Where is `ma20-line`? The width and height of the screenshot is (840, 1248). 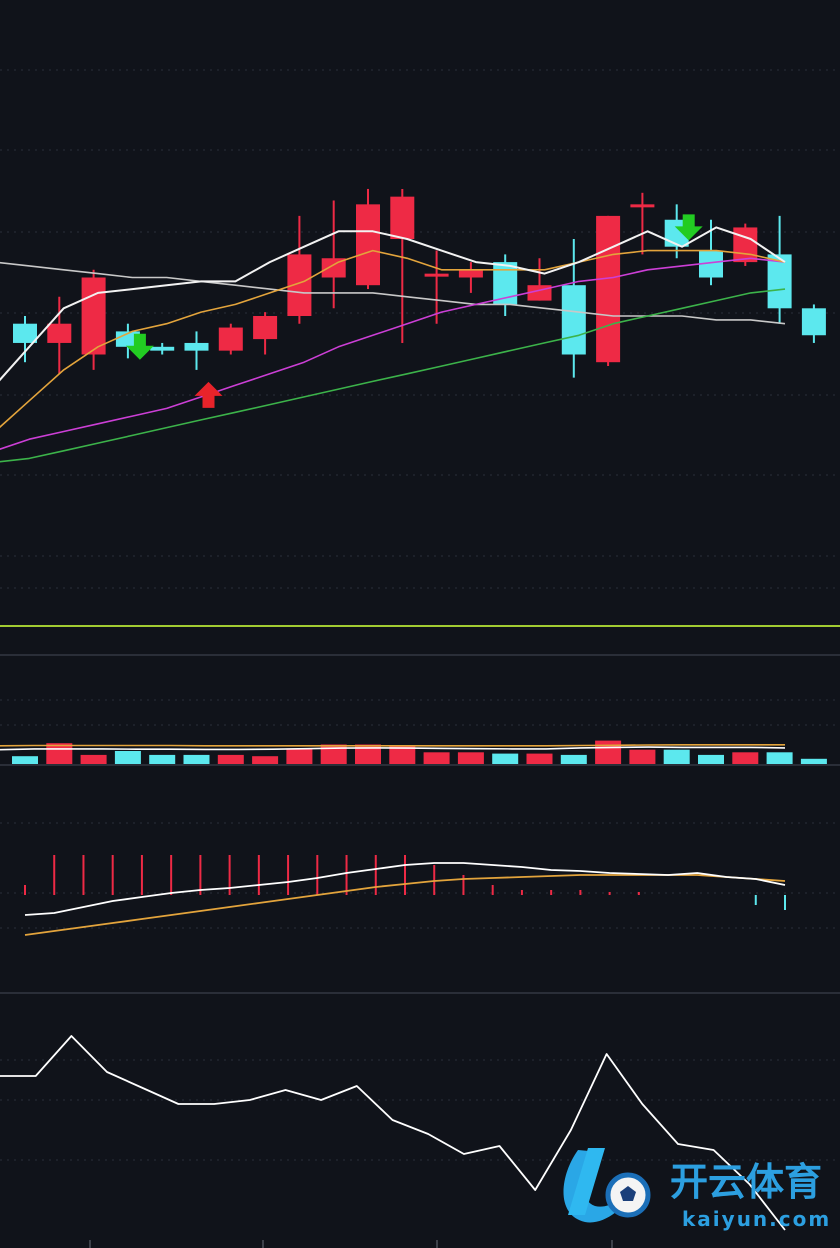
ma20-line is located at coordinates (393, 353).